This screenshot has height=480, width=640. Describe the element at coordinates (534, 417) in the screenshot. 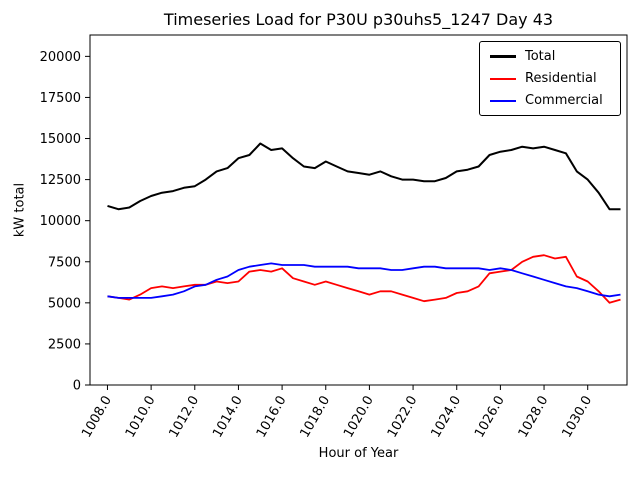

I see `x-tick-label: 1028.0` at that location.